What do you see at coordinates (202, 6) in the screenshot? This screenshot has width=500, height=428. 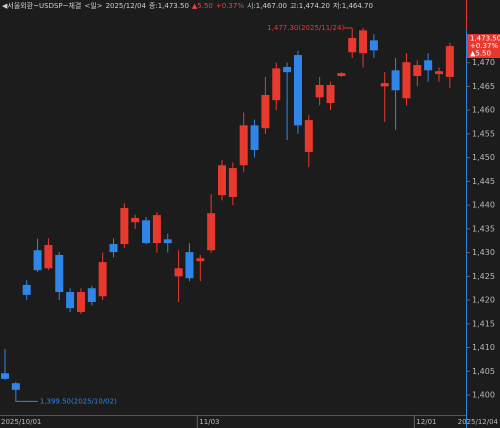 I see `header-part: ▲5.50` at bounding box center [202, 6].